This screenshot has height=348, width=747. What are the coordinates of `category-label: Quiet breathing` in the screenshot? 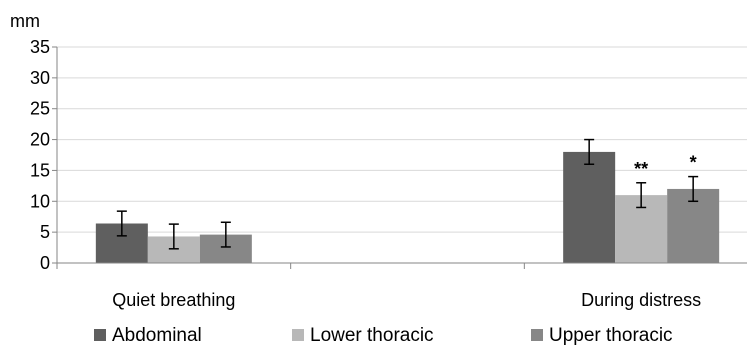 It's located at (173, 300).